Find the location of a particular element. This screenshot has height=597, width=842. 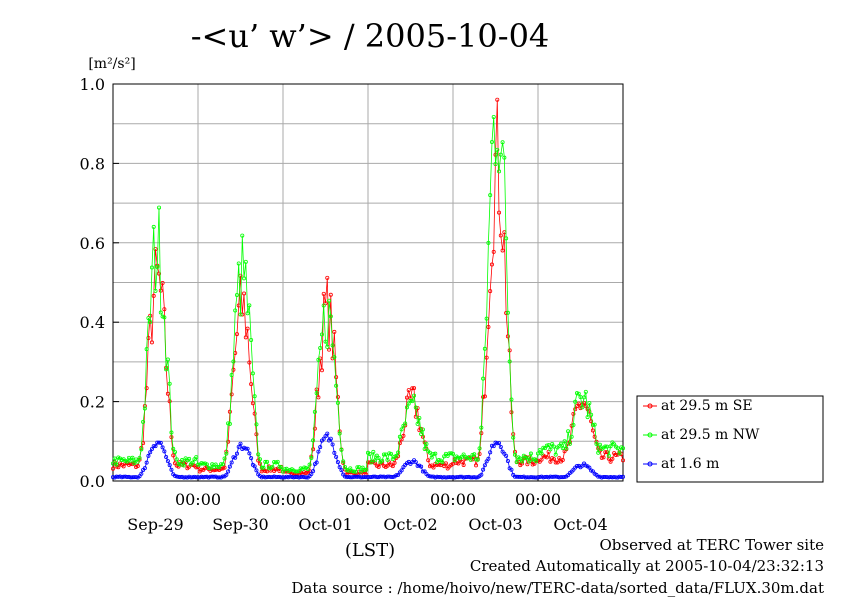

y-axis-unit: [m²/s²] is located at coordinates (111, 64).